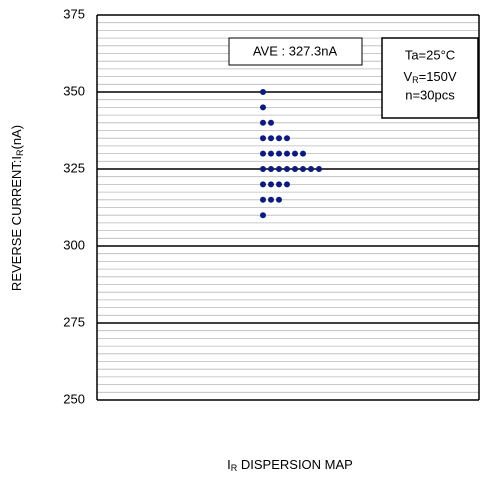 The image size is (480, 484). Describe the element at coordinates (74, 167) in the screenshot. I see `y-tick-label: 325` at that location.